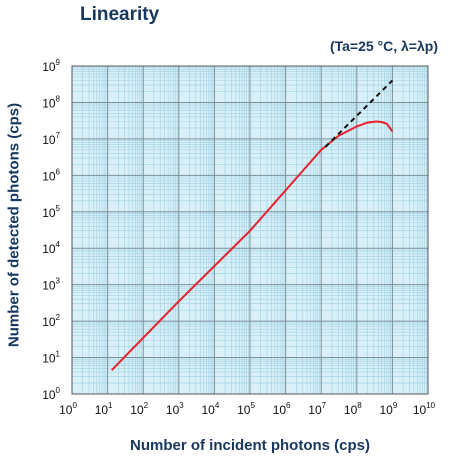 The width and height of the screenshot is (454, 463). I want to click on x-tick-label: 10⁶, so click(282, 409).